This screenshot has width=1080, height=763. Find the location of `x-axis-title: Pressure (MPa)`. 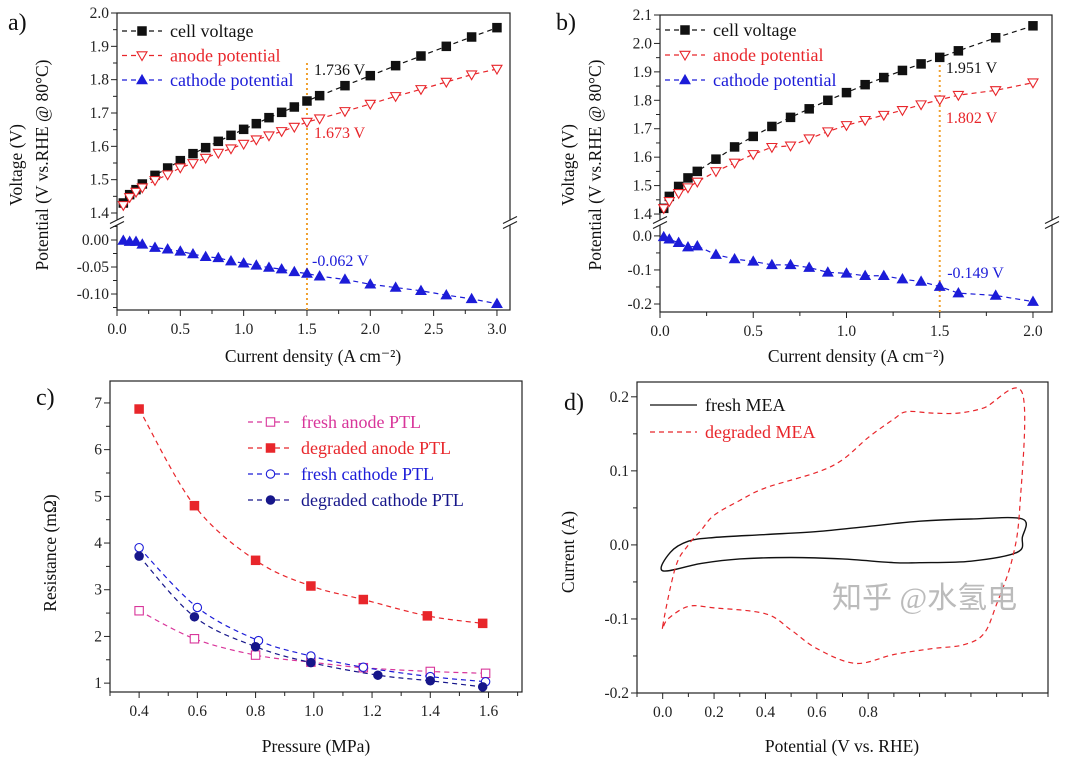

x-axis-title: Pressure (MPa) is located at coordinates (316, 746).